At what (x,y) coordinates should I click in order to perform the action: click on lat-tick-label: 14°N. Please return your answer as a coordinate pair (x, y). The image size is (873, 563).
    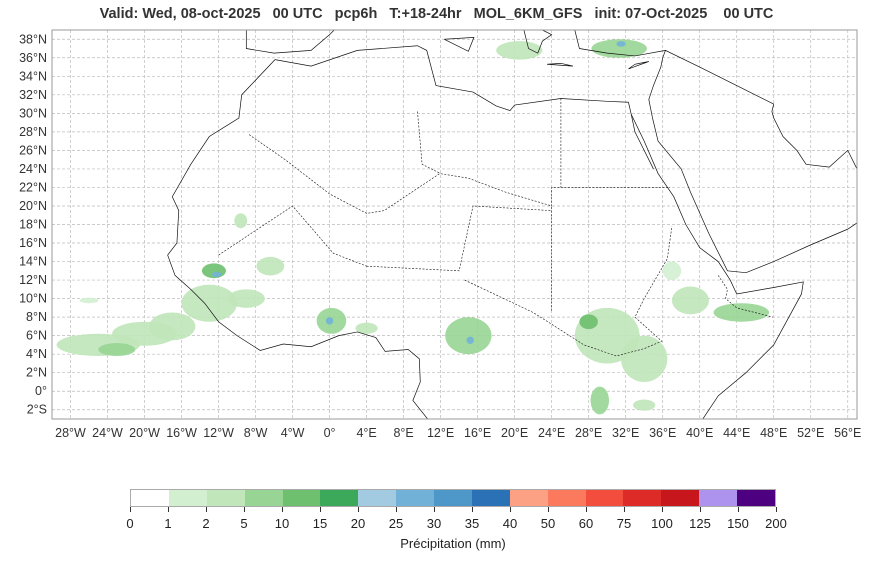
    Looking at the image, I should click on (33, 262).